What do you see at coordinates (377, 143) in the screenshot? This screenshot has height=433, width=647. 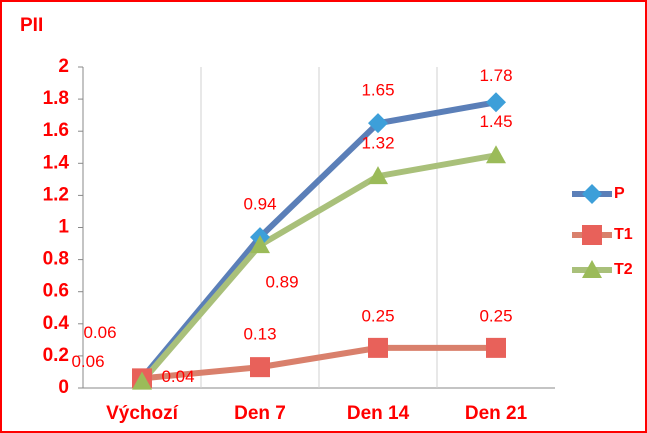 I see `data-label: 1.32` at bounding box center [377, 143].